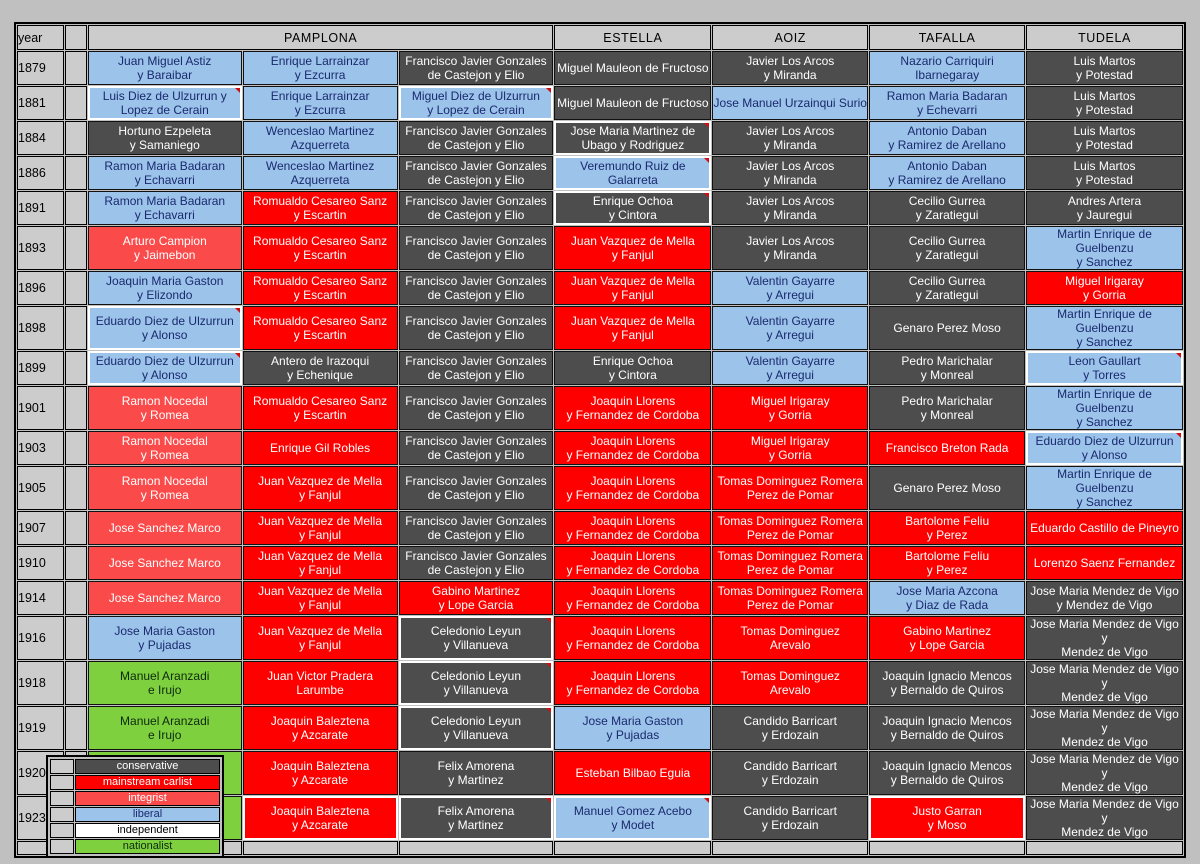 The height and width of the screenshot is (864, 1200). Describe the element at coordinates (947, 68) in the screenshot. I see `deputy-cell: Nazario Carriquiri Ibarnegaray` at that location.